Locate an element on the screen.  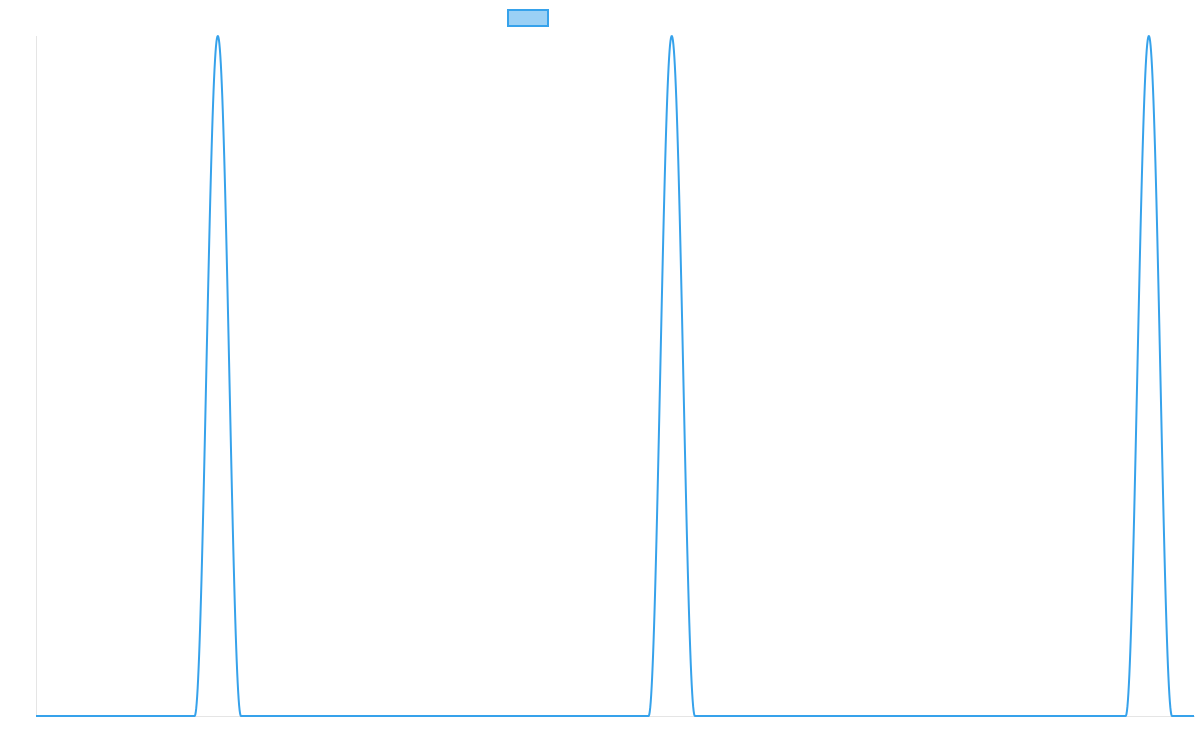
legend-swatch is located at coordinates (528, 18).